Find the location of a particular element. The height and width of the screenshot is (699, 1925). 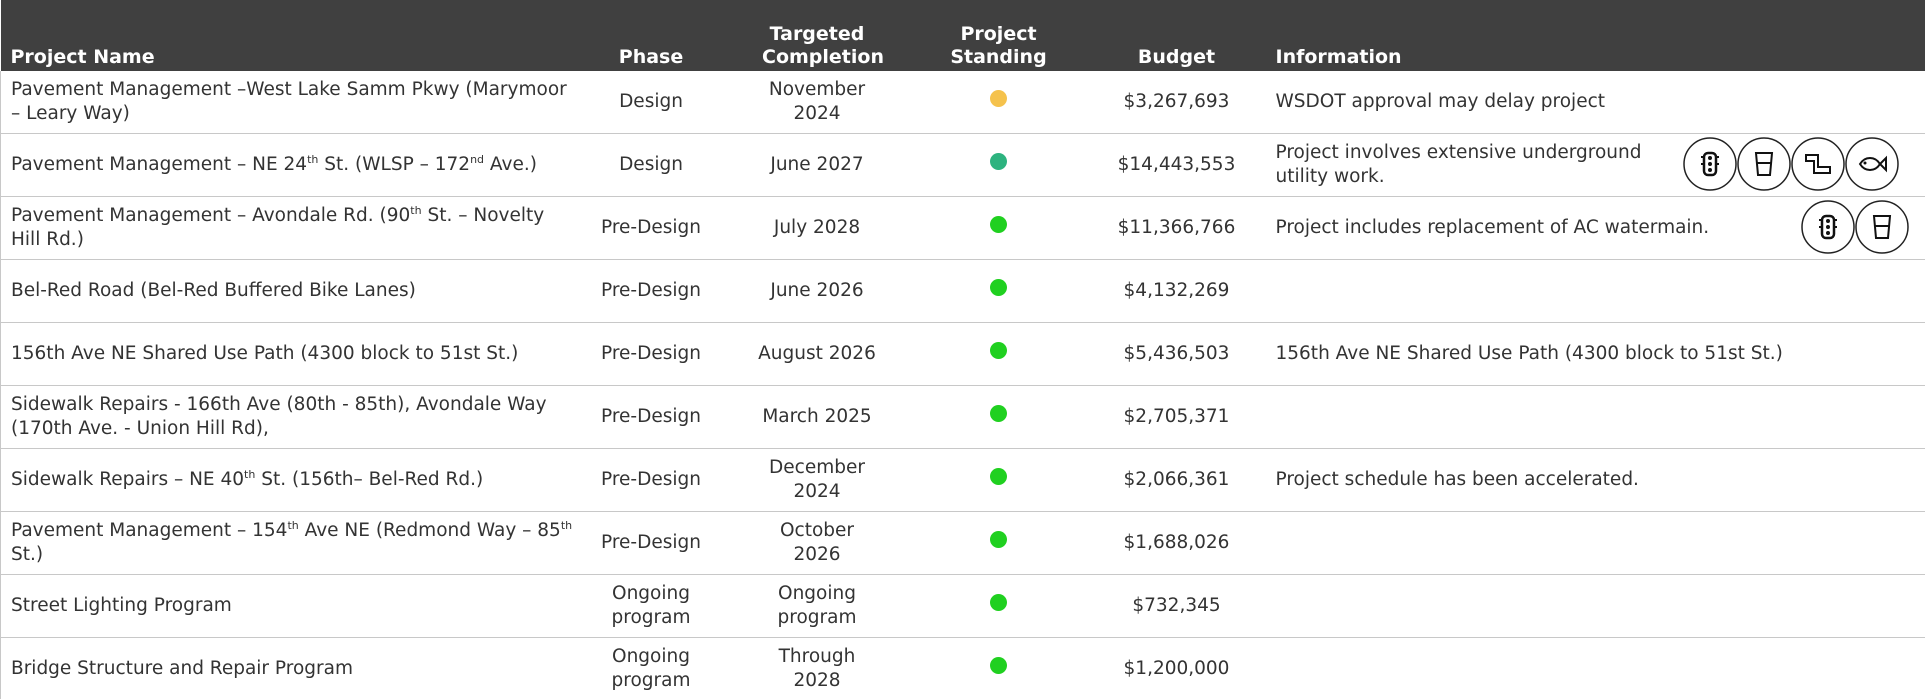

name-text: St. (156th– Bel-Red Rd.) is located at coordinates (369, 479).